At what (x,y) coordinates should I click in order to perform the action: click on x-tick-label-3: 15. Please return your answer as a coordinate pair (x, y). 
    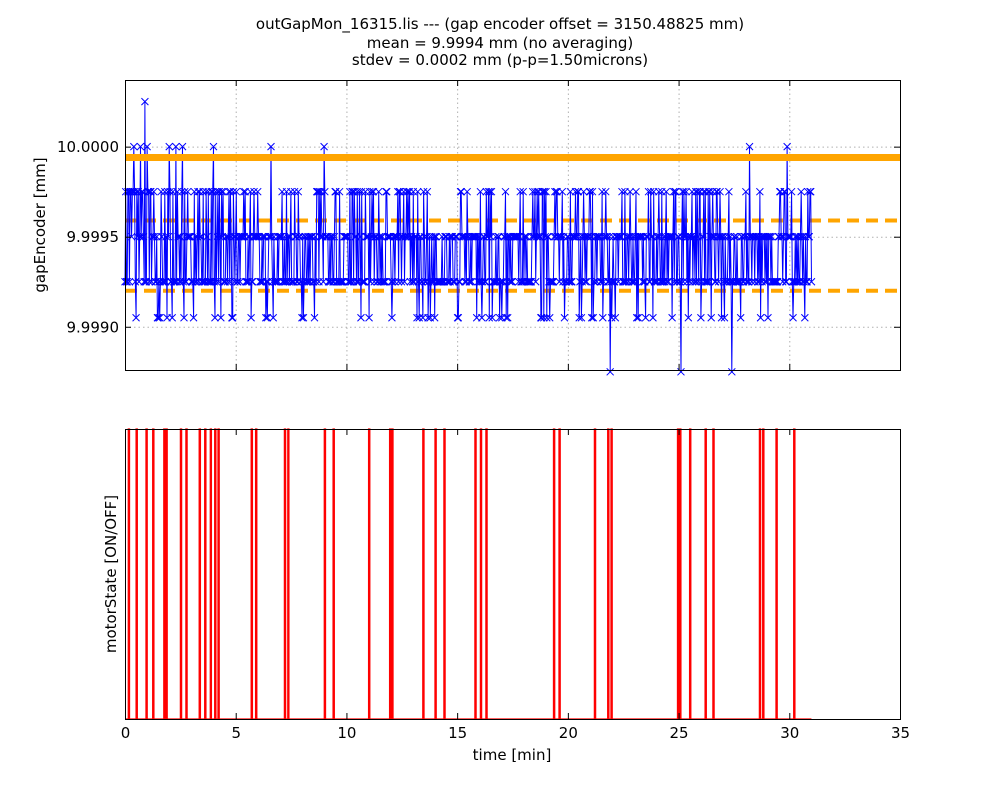
    Looking at the image, I should click on (457, 733).